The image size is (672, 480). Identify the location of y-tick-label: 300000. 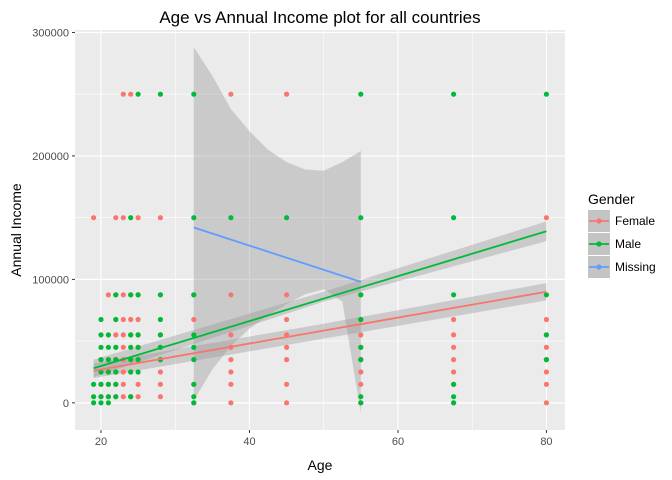
(50, 33).